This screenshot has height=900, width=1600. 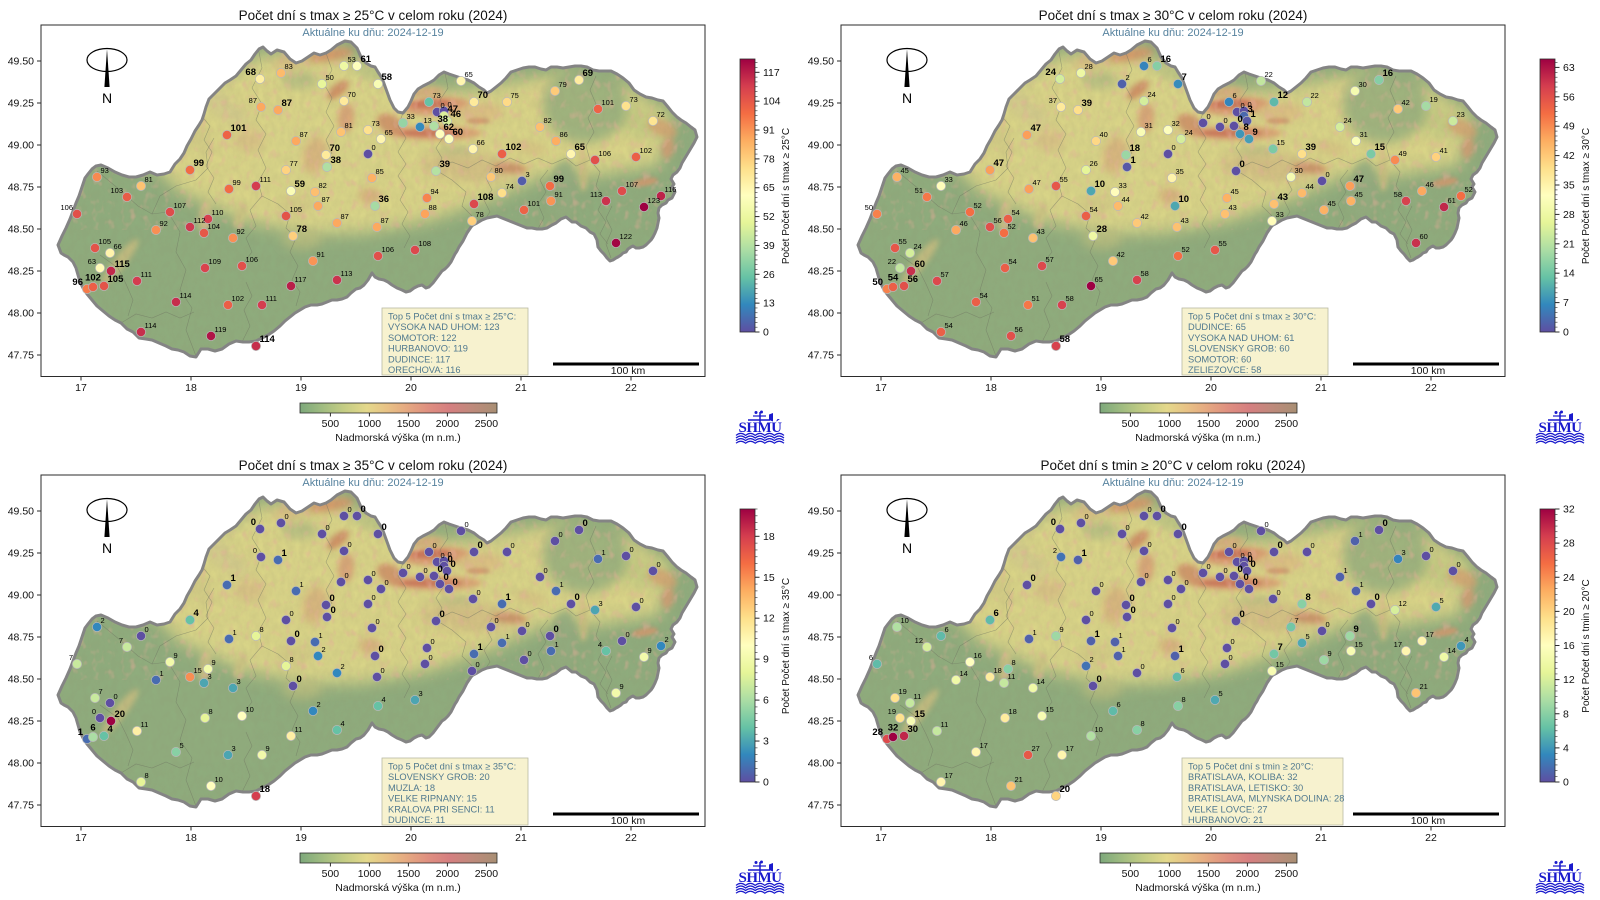 What do you see at coordinates (821, 272) in the screenshot?
I see `svg-text: 48.25` at bounding box center [821, 272].